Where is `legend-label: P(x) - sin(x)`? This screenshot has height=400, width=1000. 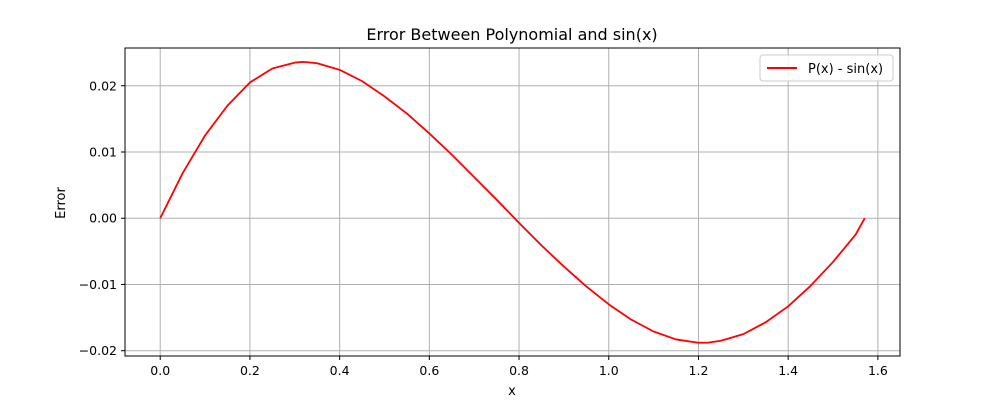
legend-label: P(x) - sin(x) is located at coordinates (845, 69).